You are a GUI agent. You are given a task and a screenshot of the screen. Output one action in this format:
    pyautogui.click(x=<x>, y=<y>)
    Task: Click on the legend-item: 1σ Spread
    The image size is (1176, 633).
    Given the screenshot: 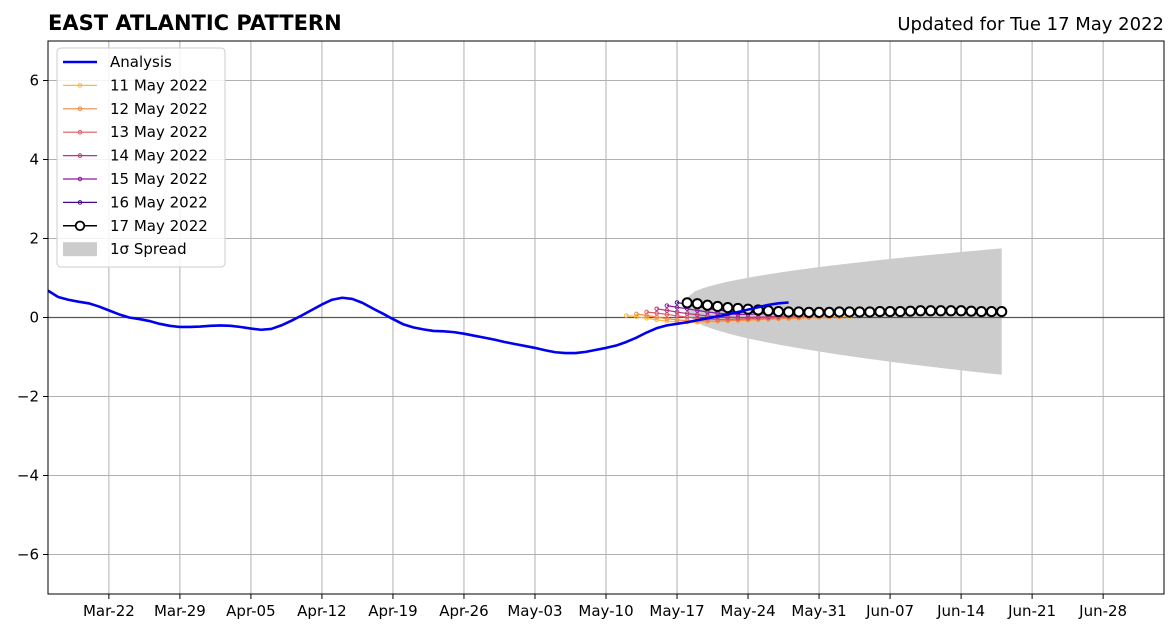 What is the action you would take?
    pyautogui.click(x=125, y=249)
    